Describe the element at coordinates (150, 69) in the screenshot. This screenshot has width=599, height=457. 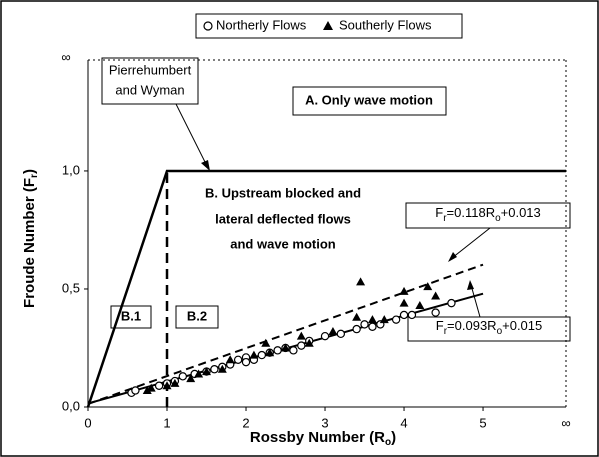
I see `annotation: Pierrehumbert` at that location.